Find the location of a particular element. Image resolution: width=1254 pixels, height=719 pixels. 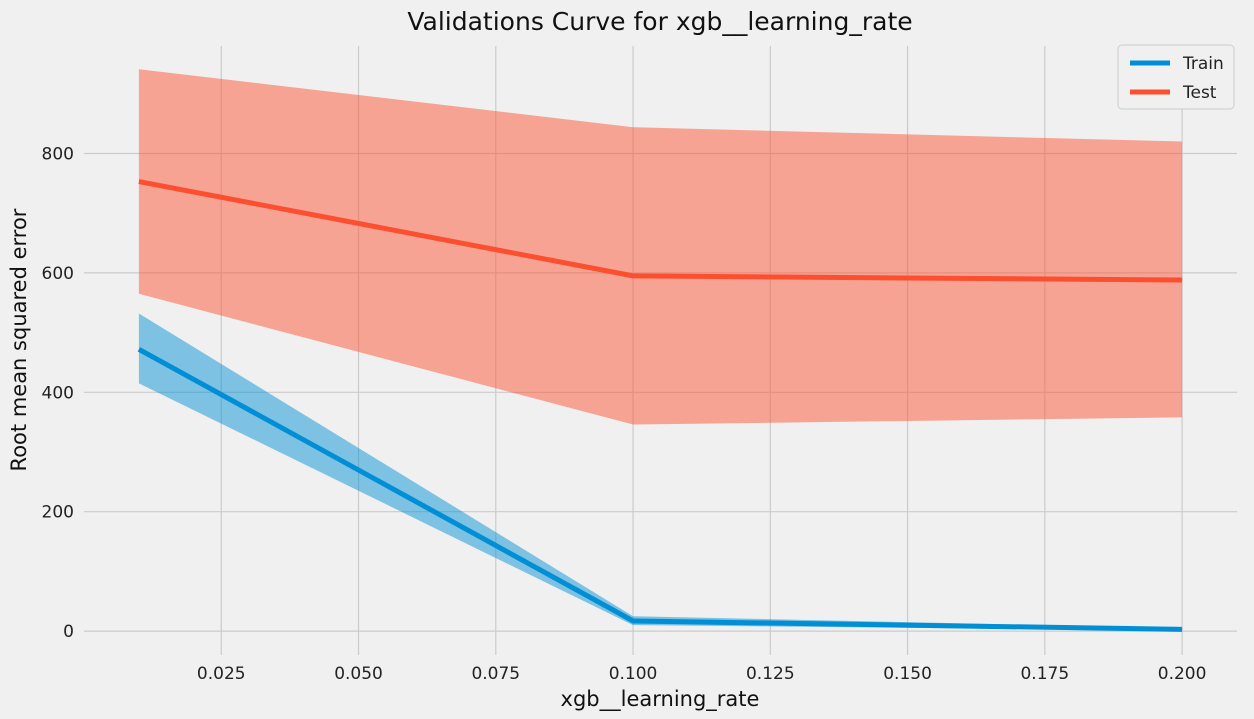

y-axis-label: Root mean squared error is located at coordinates (19, 339).